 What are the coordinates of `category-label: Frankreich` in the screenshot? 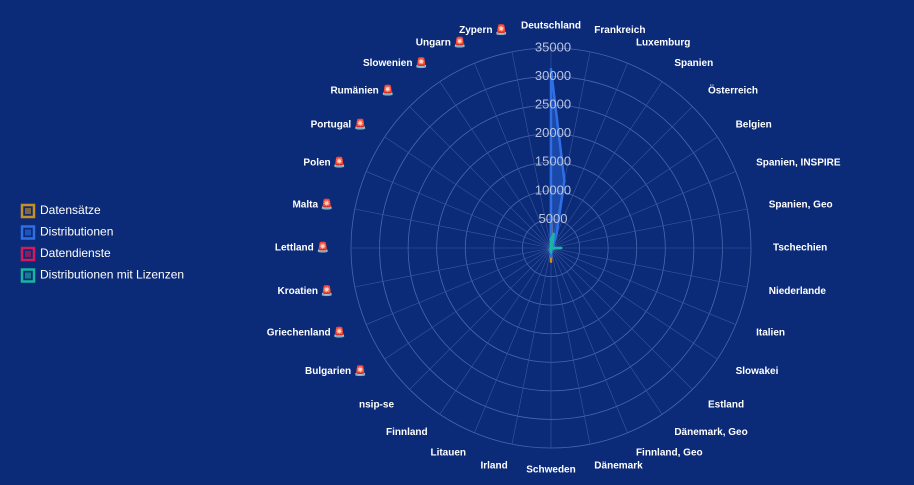 It's located at (619, 30).